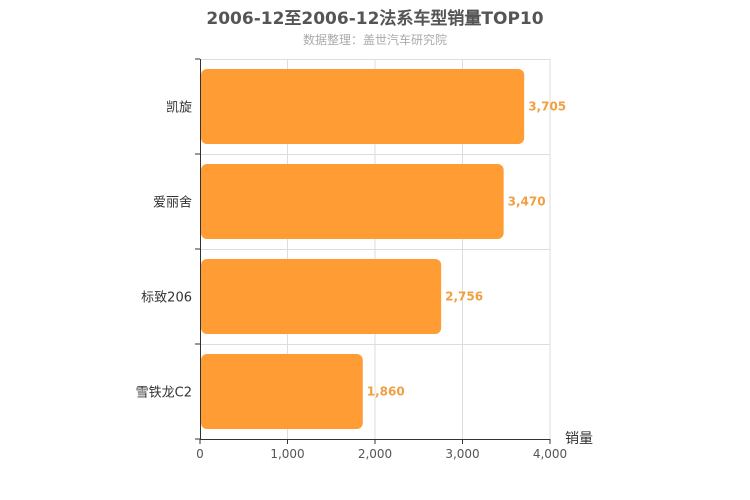 Image resolution: width=750 pixels, height=500 pixels. What do you see at coordinates (375, 454) in the screenshot?
I see `x-tick-label: 2,000` at bounding box center [375, 454].